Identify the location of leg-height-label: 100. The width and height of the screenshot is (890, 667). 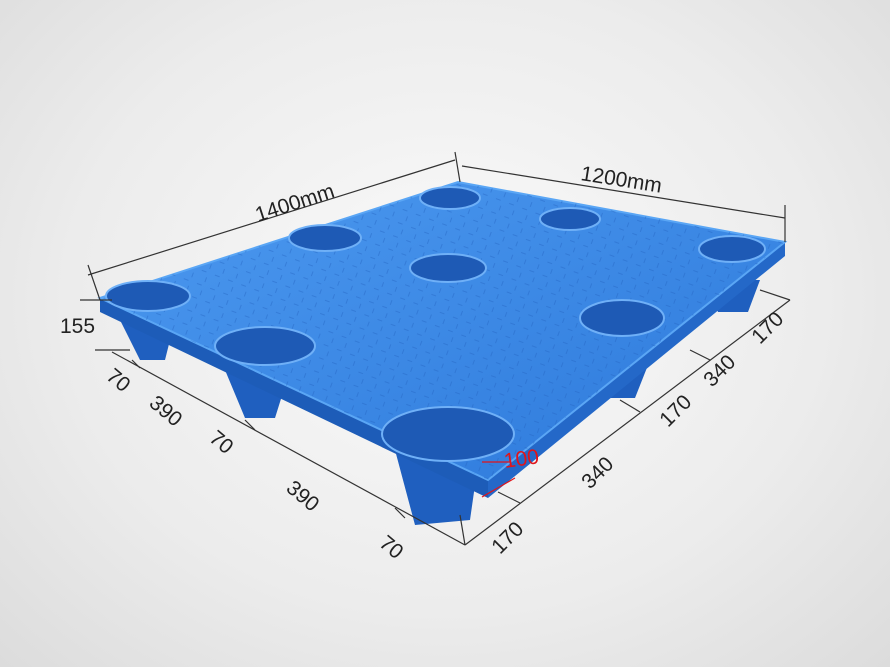
(521, 459).